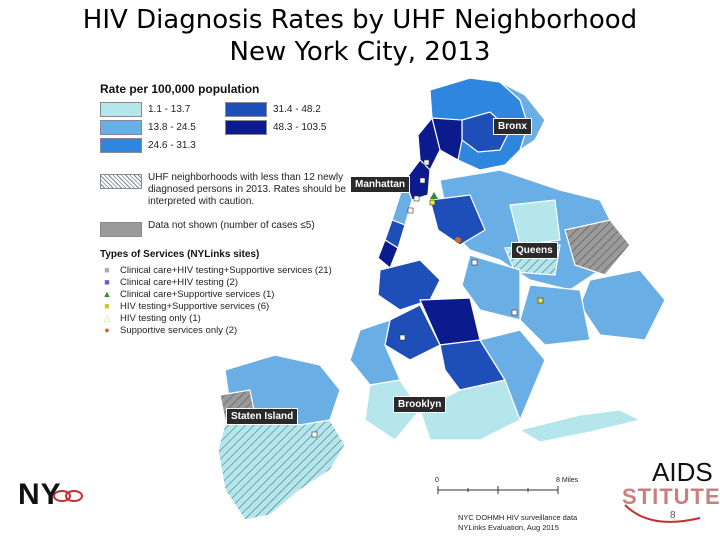  Describe the element at coordinates (671, 496) in the screenshot. I see `institute-logo-text: STITUTE` at that location.